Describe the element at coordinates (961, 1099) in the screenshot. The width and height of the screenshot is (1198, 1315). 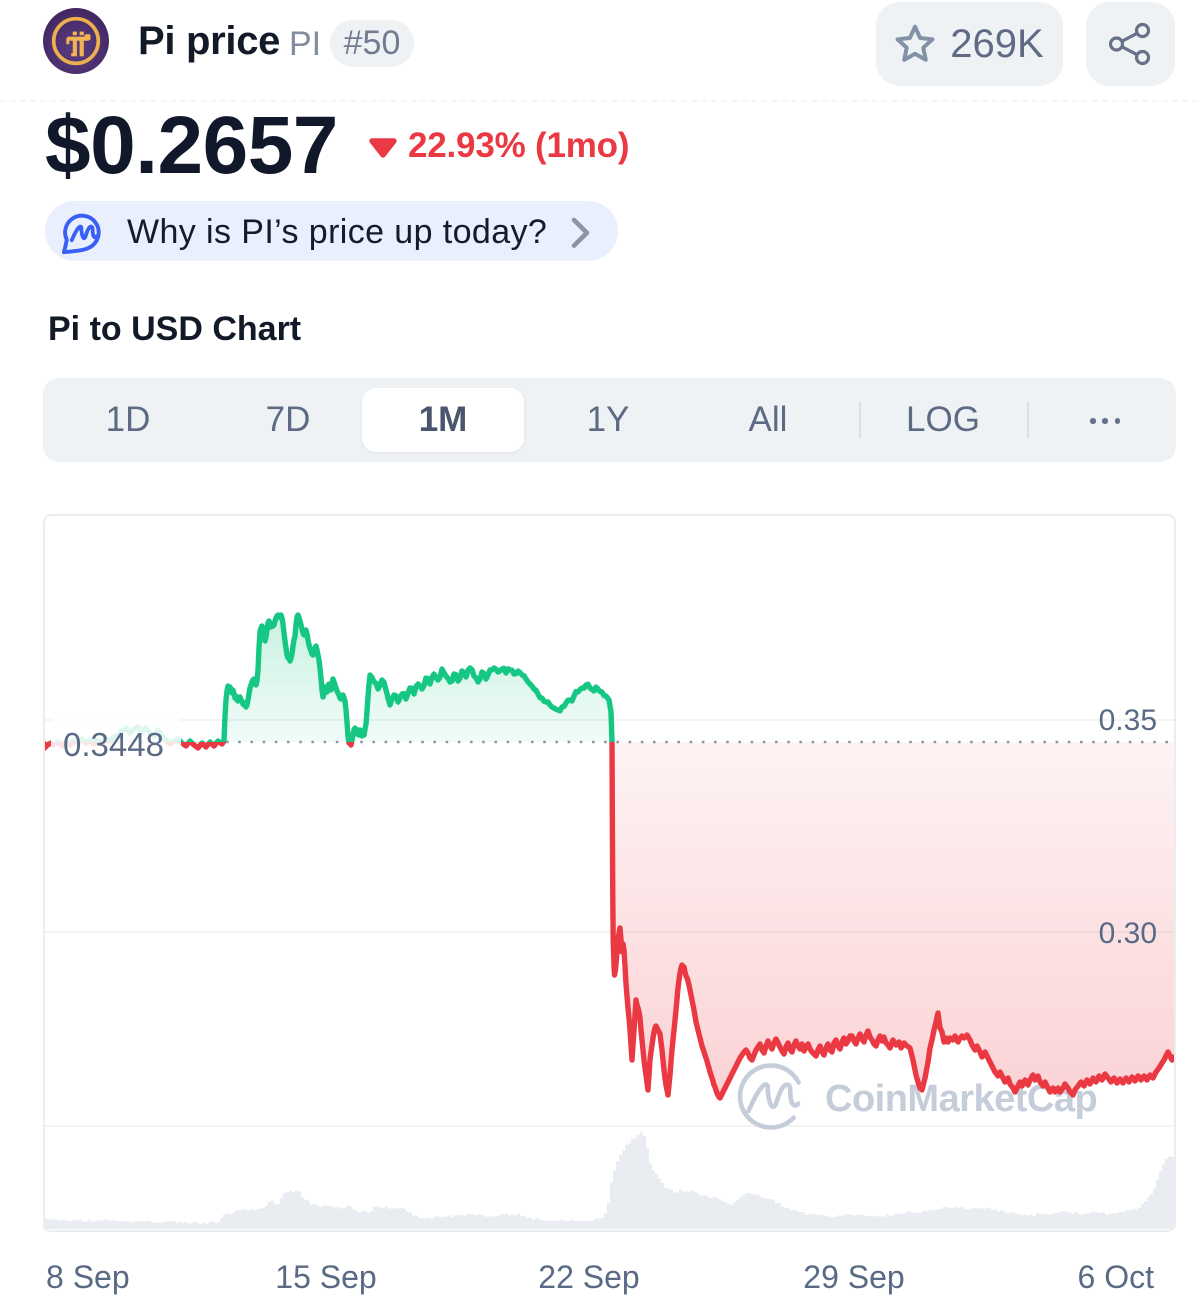
I see `svg-text: CoinMarketCap` at that location.